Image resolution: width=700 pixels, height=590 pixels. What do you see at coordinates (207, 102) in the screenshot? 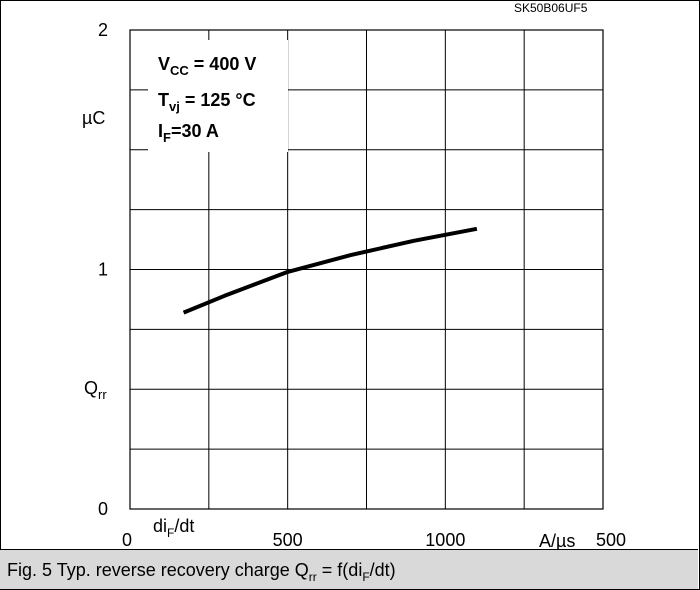
I see `condition-tvj: Tvj = 125 °C` at bounding box center [207, 102].